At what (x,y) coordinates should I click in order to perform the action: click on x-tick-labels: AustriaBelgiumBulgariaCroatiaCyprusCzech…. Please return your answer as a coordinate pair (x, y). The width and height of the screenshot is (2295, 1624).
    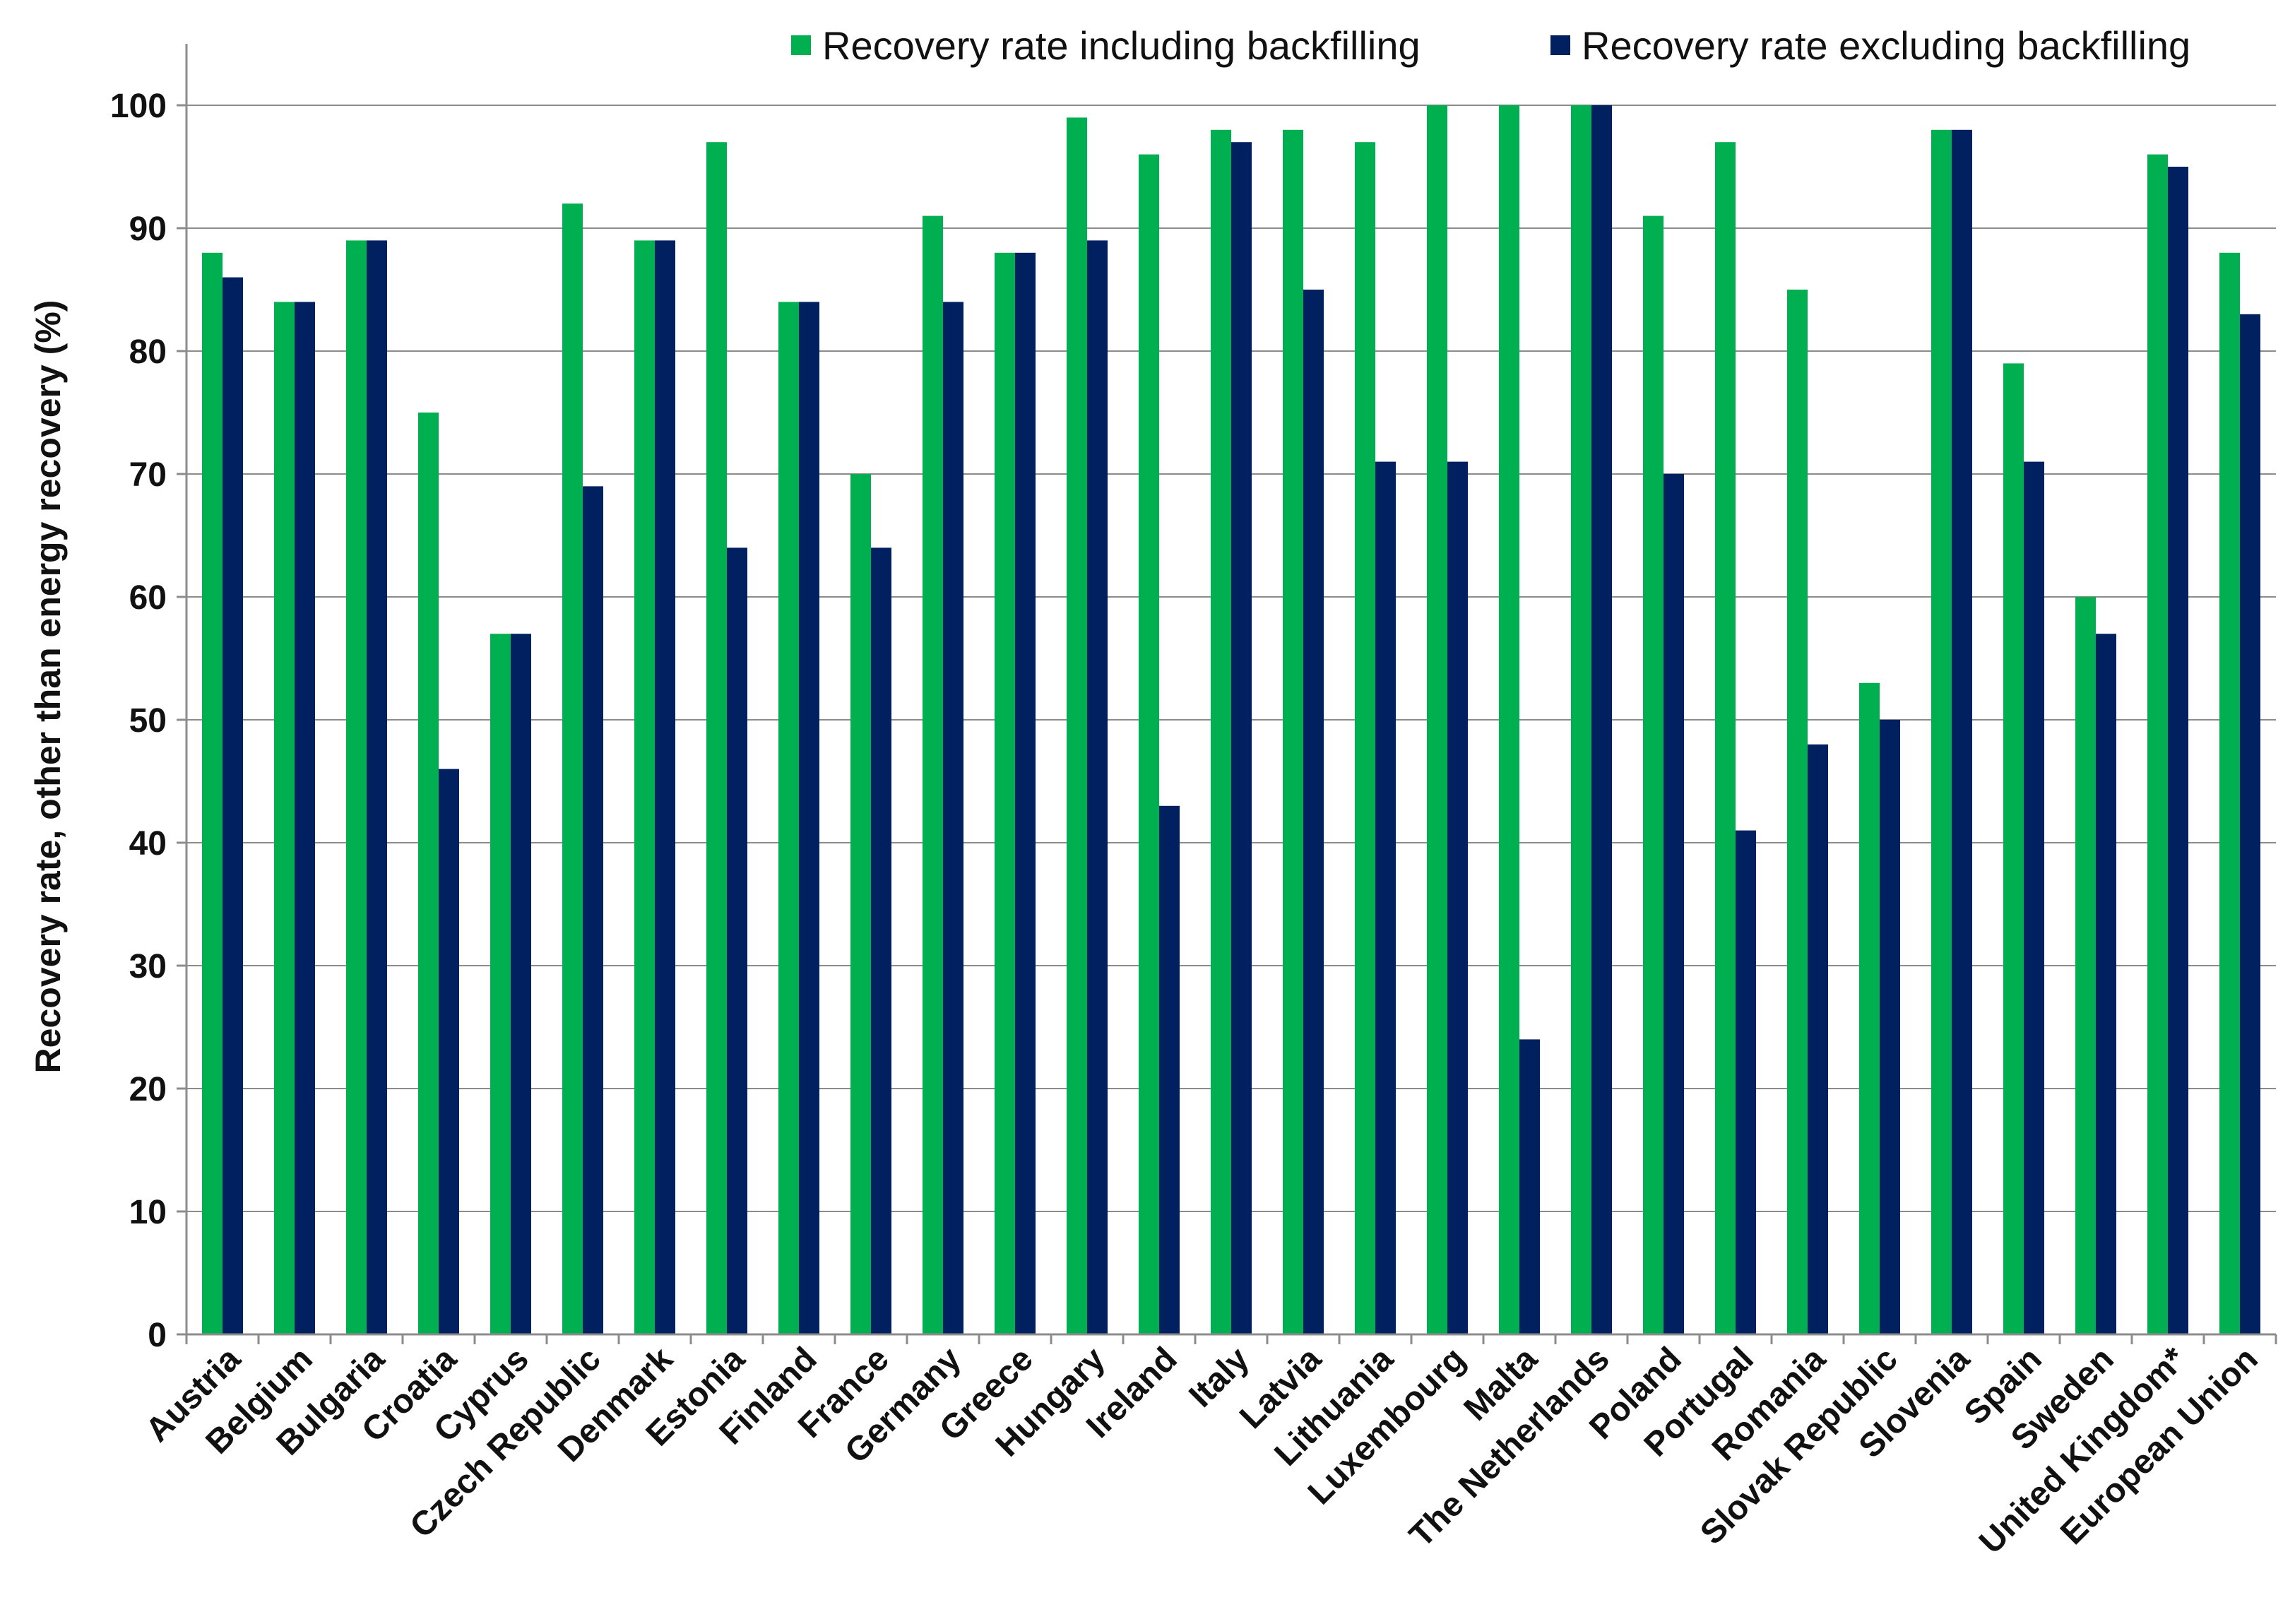
    Looking at the image, I should click on (1201, 1451).